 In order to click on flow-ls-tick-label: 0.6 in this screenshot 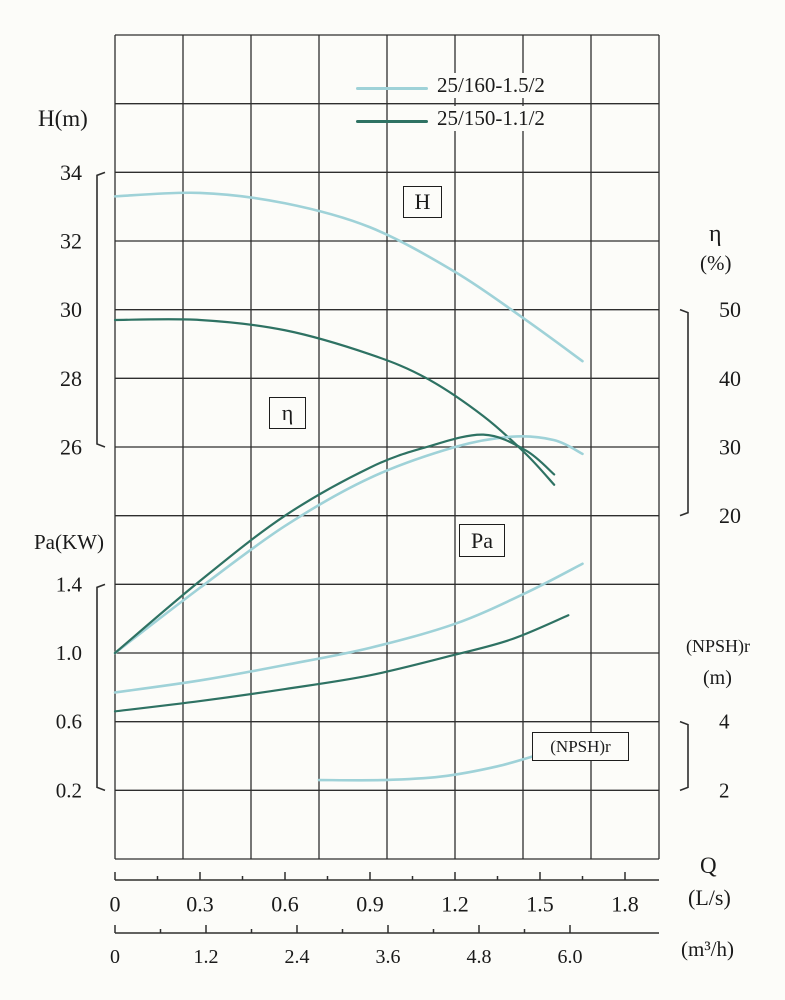, I will do `click(285, 904)`.